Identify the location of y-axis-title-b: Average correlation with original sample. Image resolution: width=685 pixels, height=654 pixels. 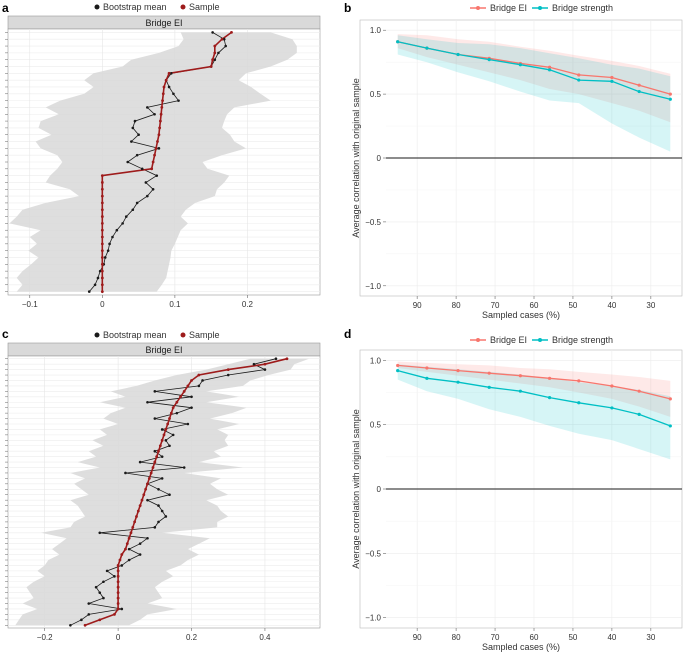
(356, 157).